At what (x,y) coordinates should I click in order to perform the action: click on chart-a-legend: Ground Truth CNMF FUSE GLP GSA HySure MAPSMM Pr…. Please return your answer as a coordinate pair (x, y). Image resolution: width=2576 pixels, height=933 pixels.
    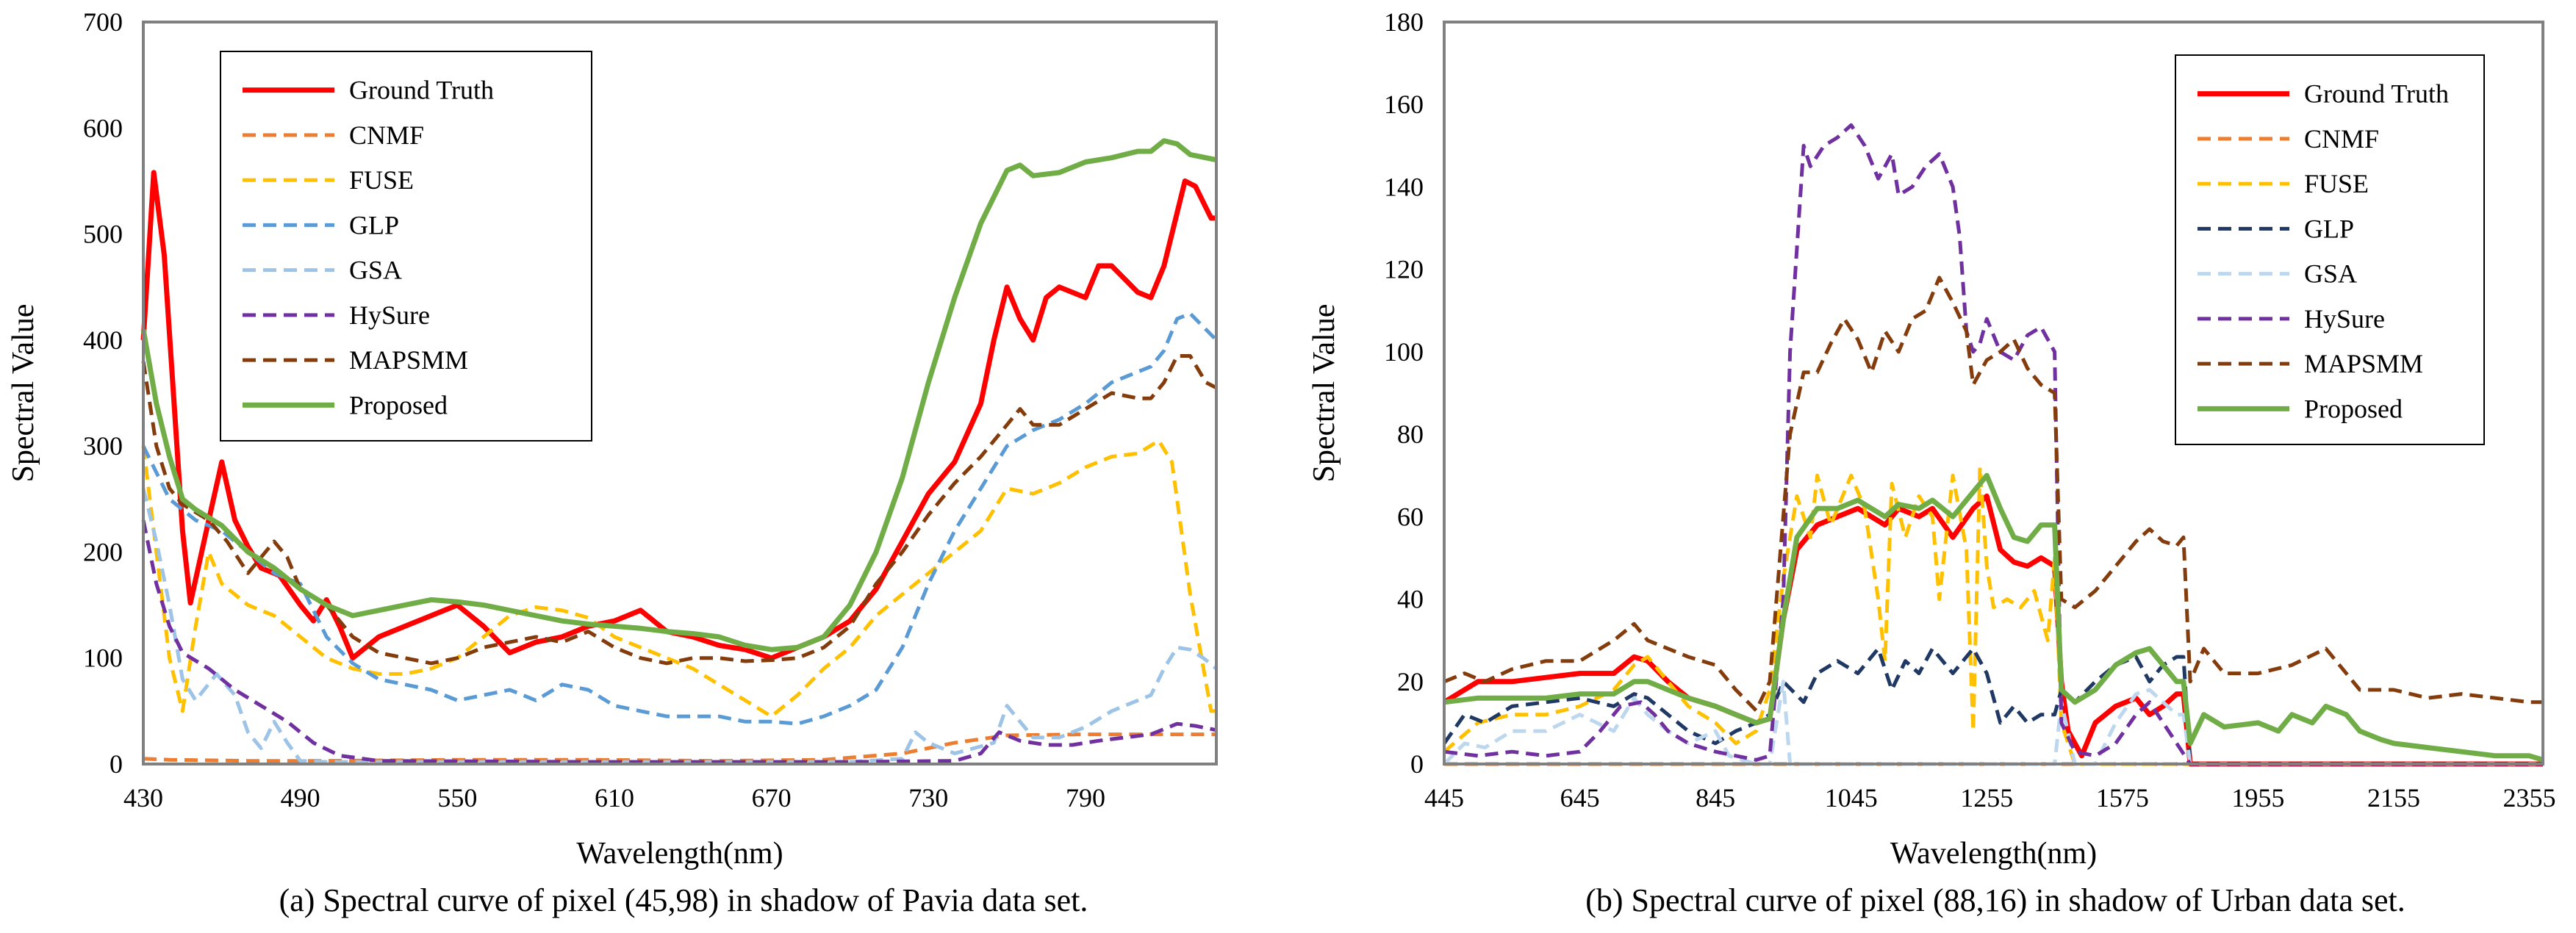
    Looking at the image, I should click on (406, 246).